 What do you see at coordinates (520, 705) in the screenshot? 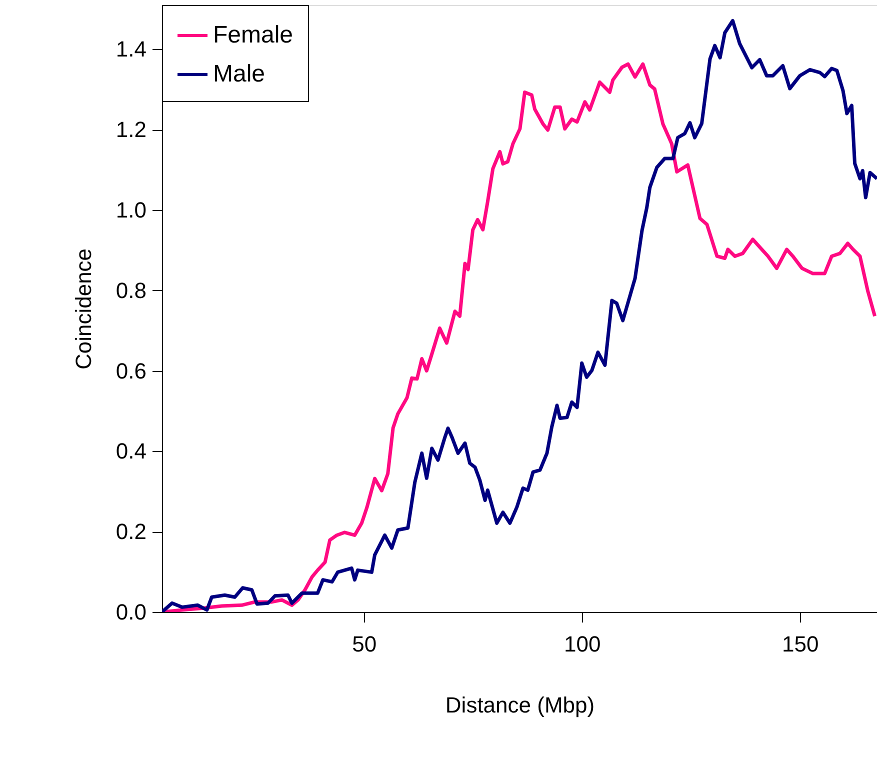
I see `x-axis-title: Distance (Mbp)` at bounding box center [520, 705].